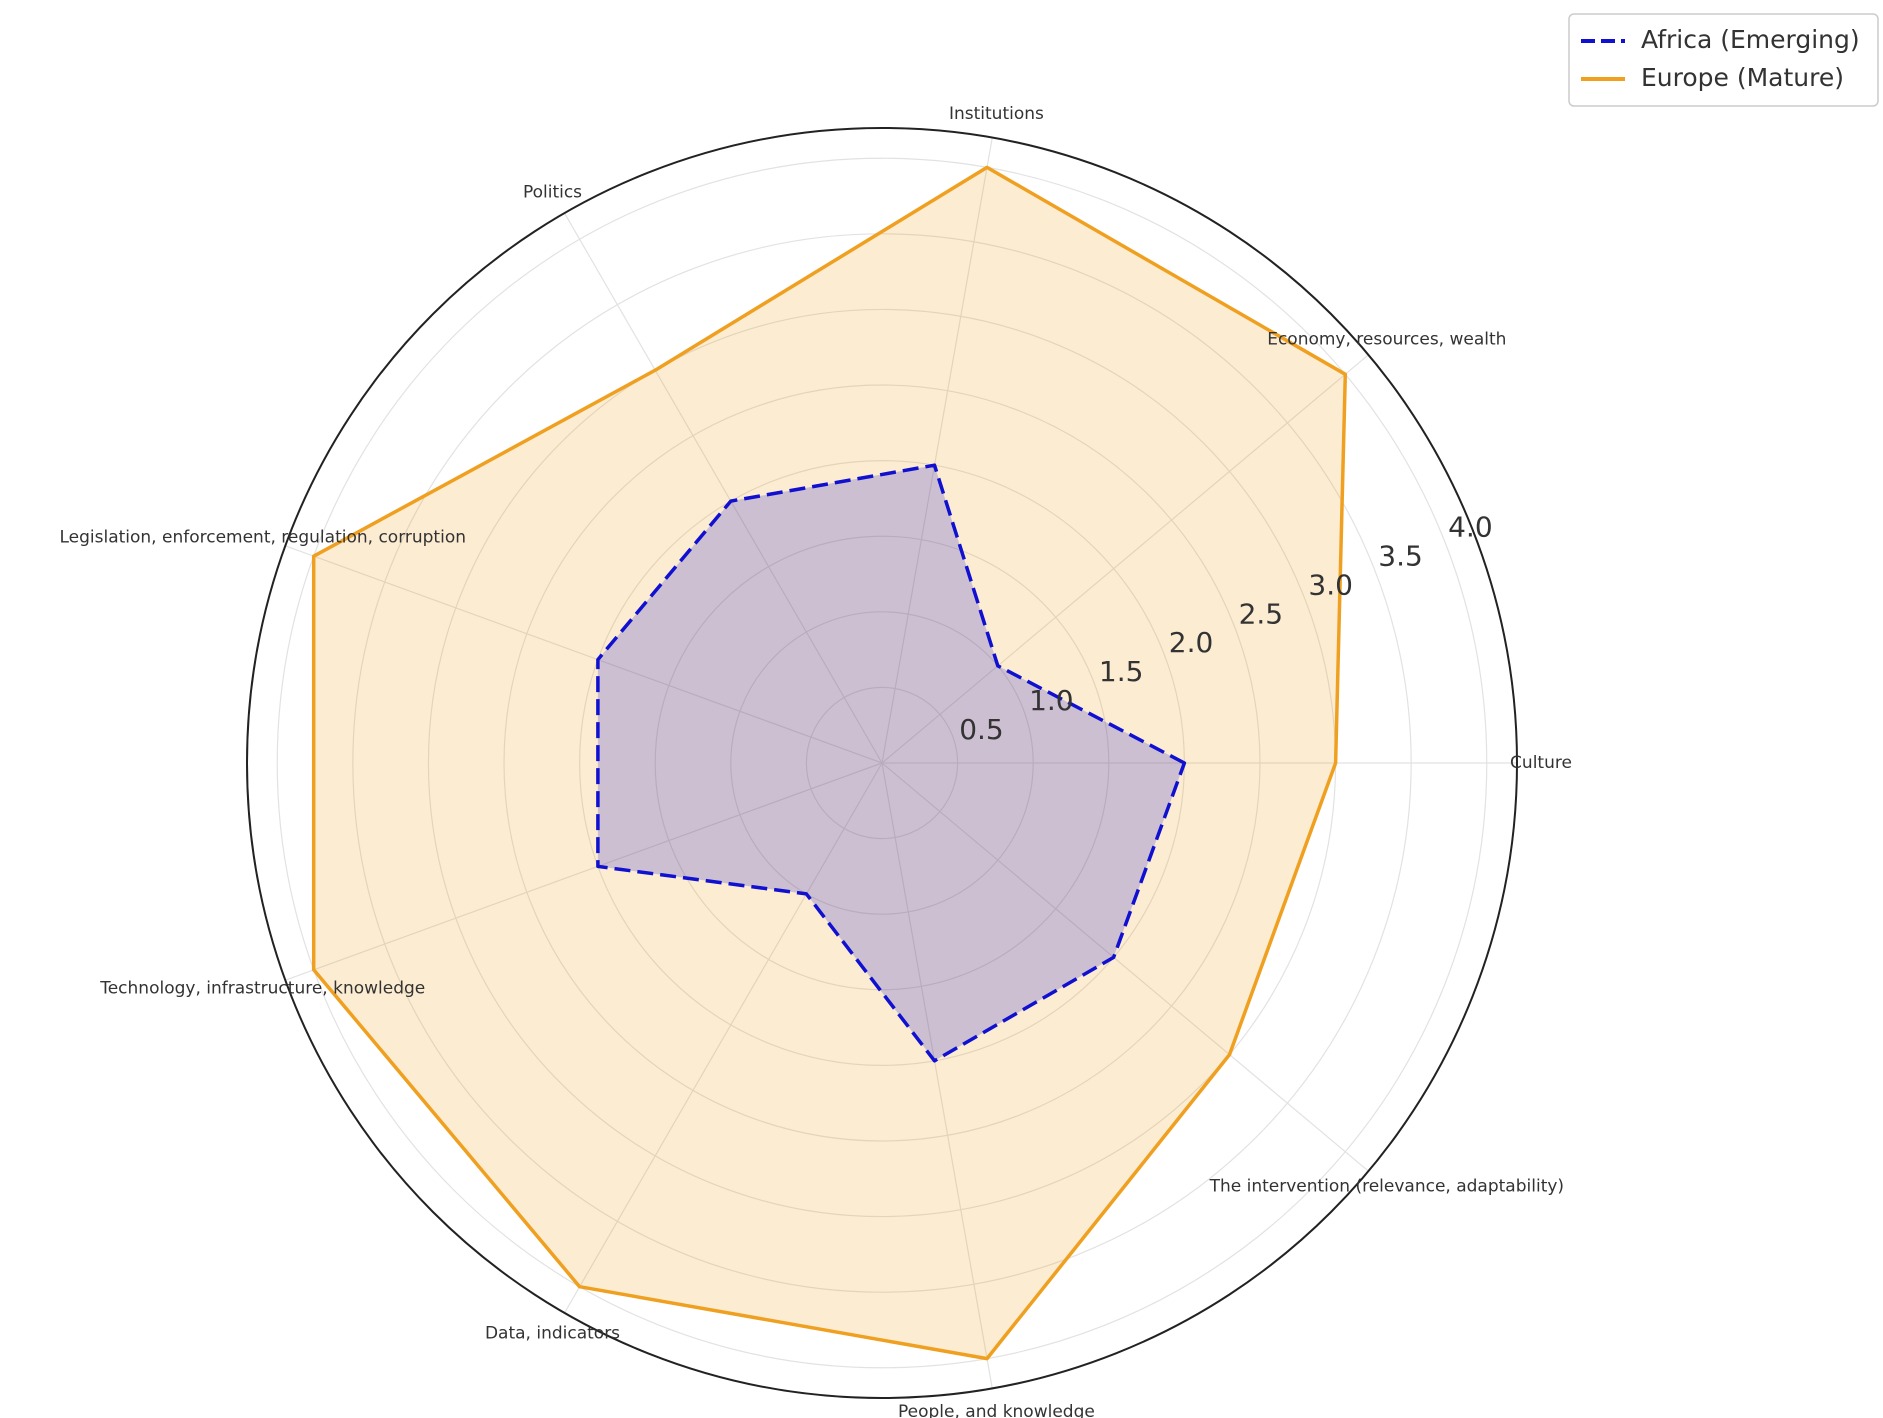 The width and height of the screenshot is (1883, 1418). I want to click on r-tick-label: 1.5, so click(1121, 671).